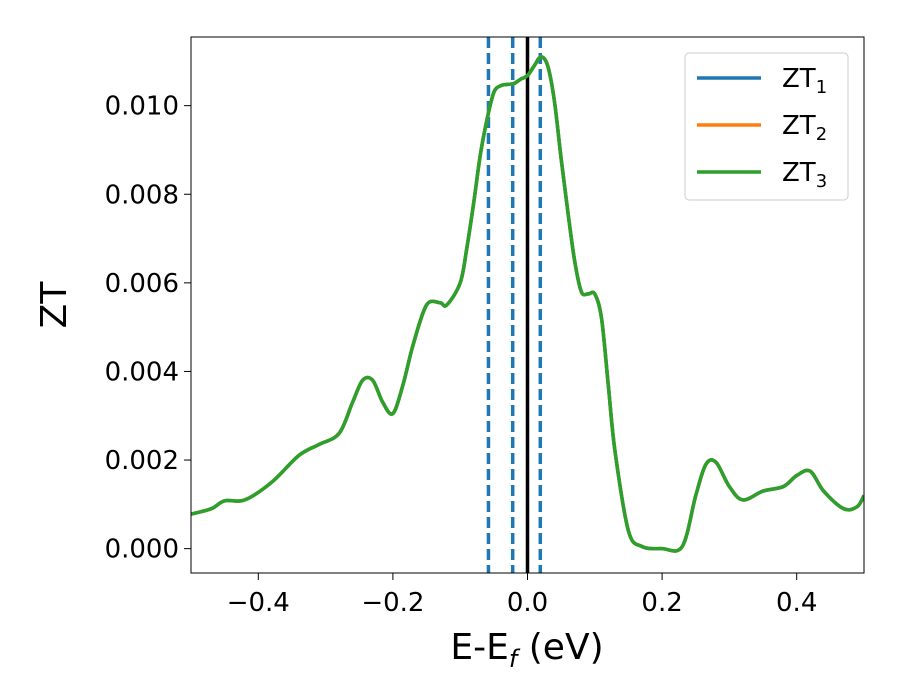 The height and width of the screenshot is (700, 900). I want to click on legend-box, so click(766, 126).